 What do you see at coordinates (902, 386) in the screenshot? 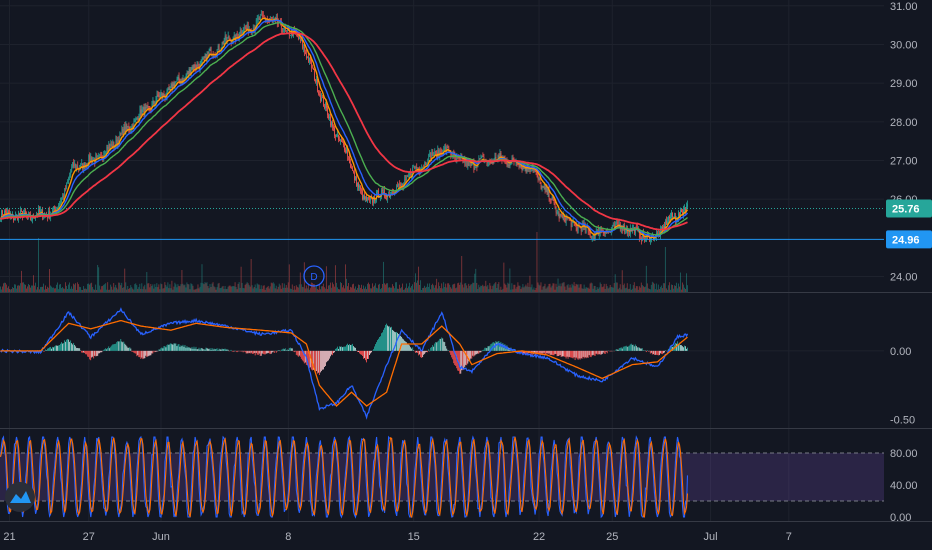
I see `macd-scale: 0.00-0.50` at bounding box center [902, 386].